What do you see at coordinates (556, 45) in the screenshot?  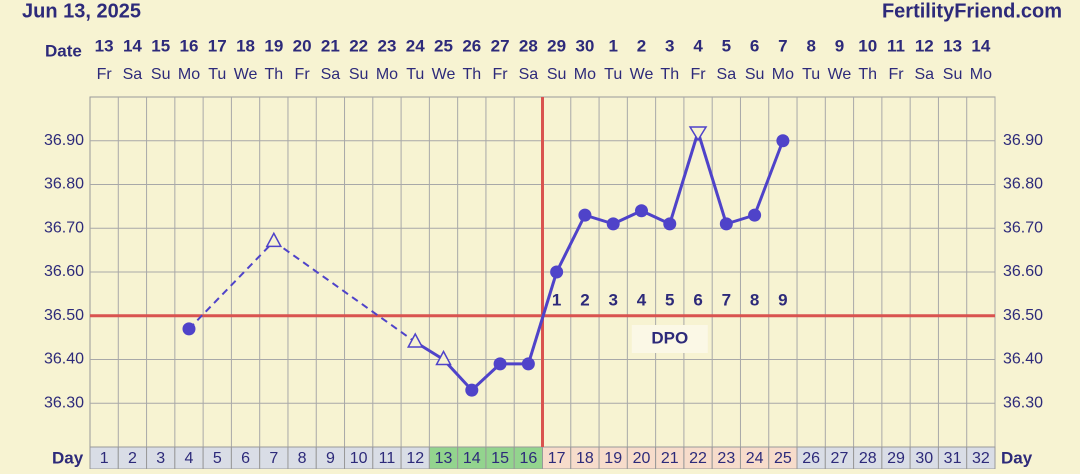 I see `date-label: 29` at bounding box center [556, 45].